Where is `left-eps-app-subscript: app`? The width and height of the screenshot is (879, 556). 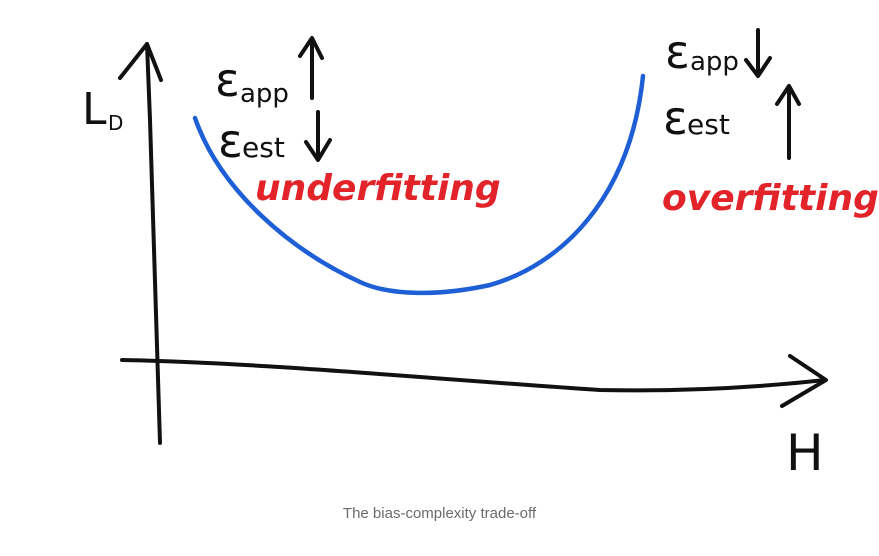 left-eps-app-subscript: app is located at coordinates (264, 94).